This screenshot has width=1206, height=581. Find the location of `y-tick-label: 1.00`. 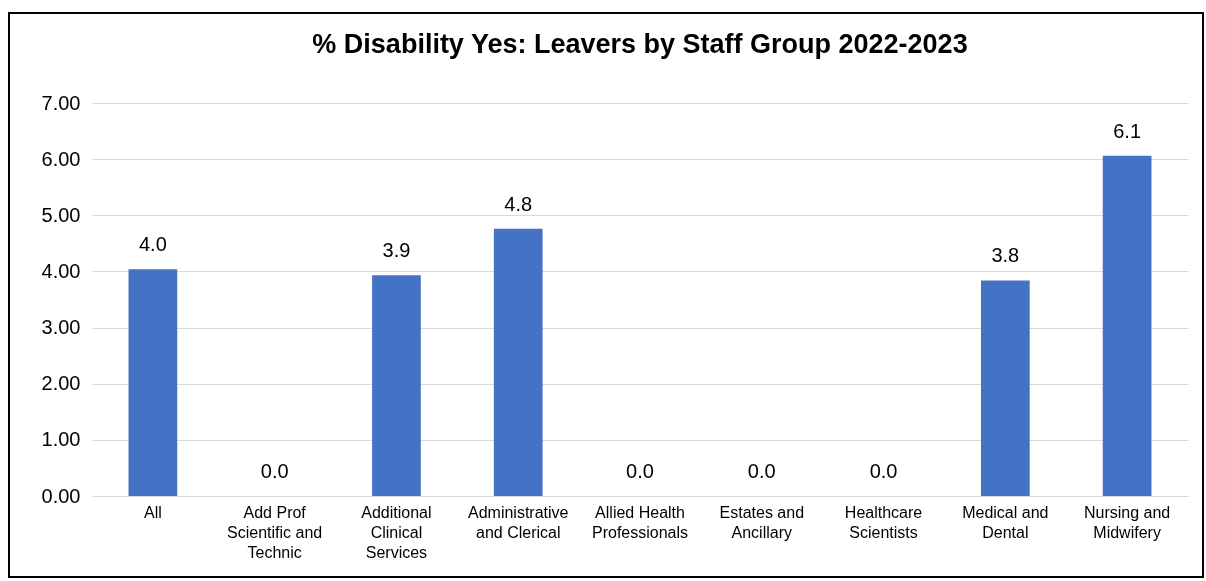

y-tick-label: 1.00 is located at coordinates (61, 439).